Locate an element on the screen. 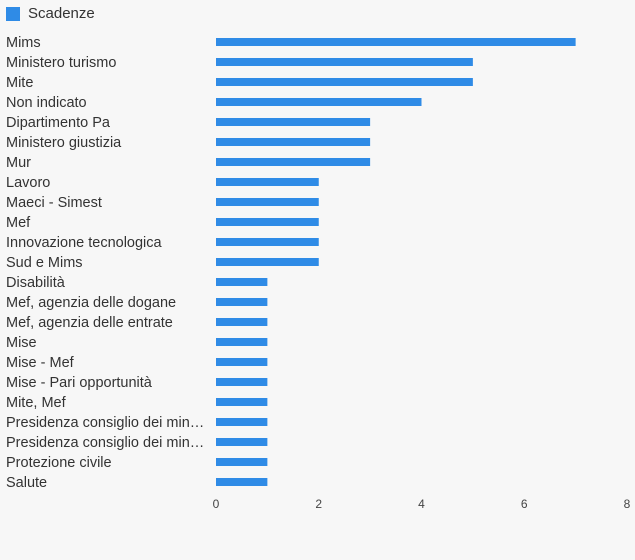 The image size is (635, 560). category-label: Sud e Mims is located at coordinates (44, 263).